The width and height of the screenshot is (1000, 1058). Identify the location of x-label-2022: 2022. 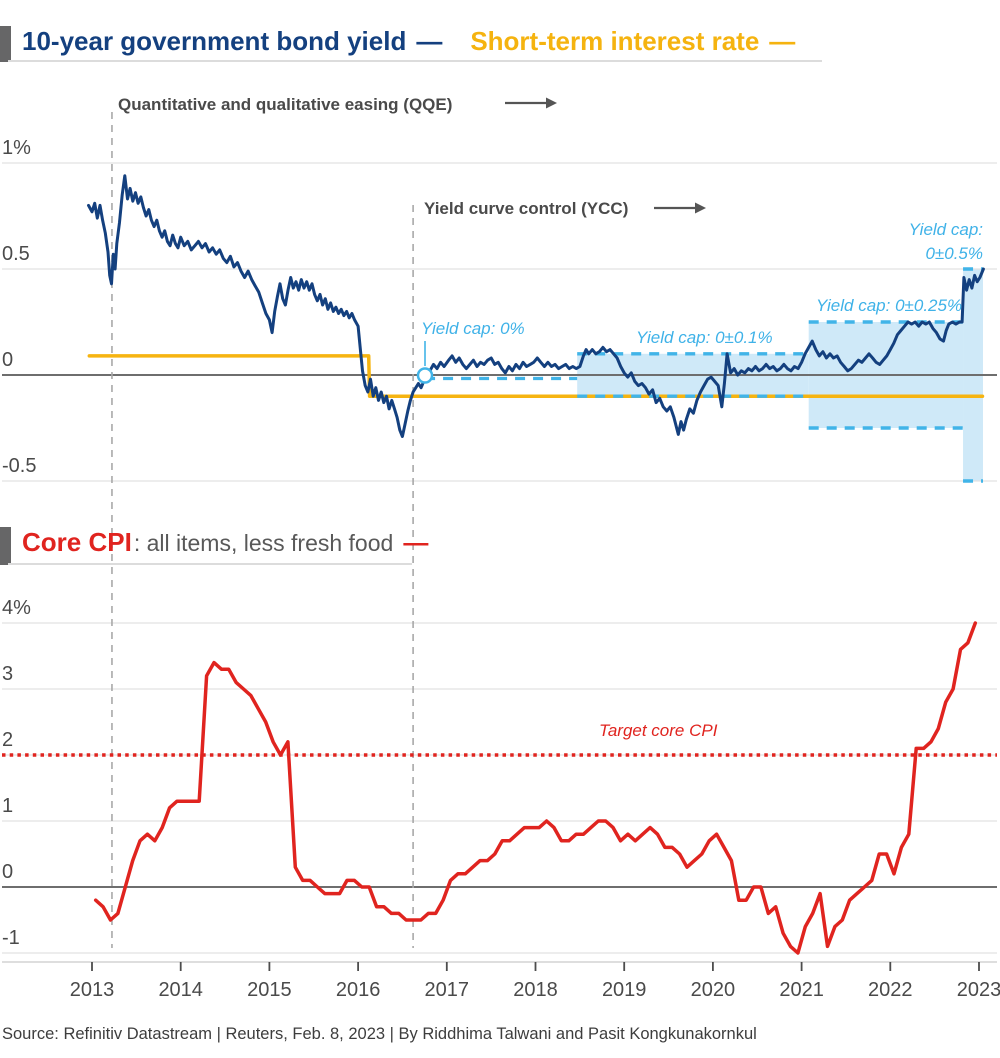
(890, 990).